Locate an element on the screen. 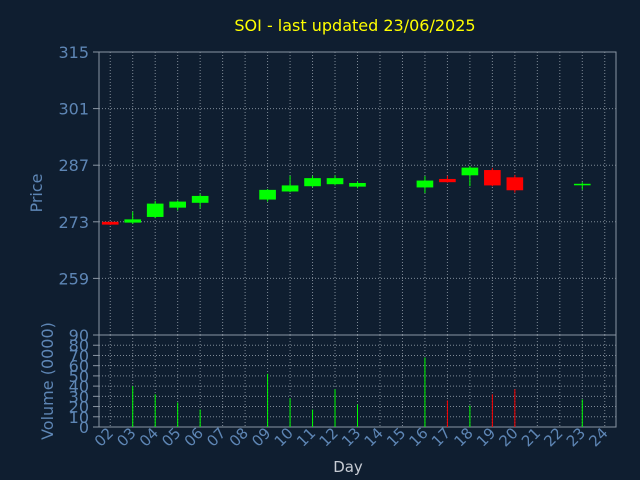  volume-y-tick-label: 80 is located at coordinates (79, 345).